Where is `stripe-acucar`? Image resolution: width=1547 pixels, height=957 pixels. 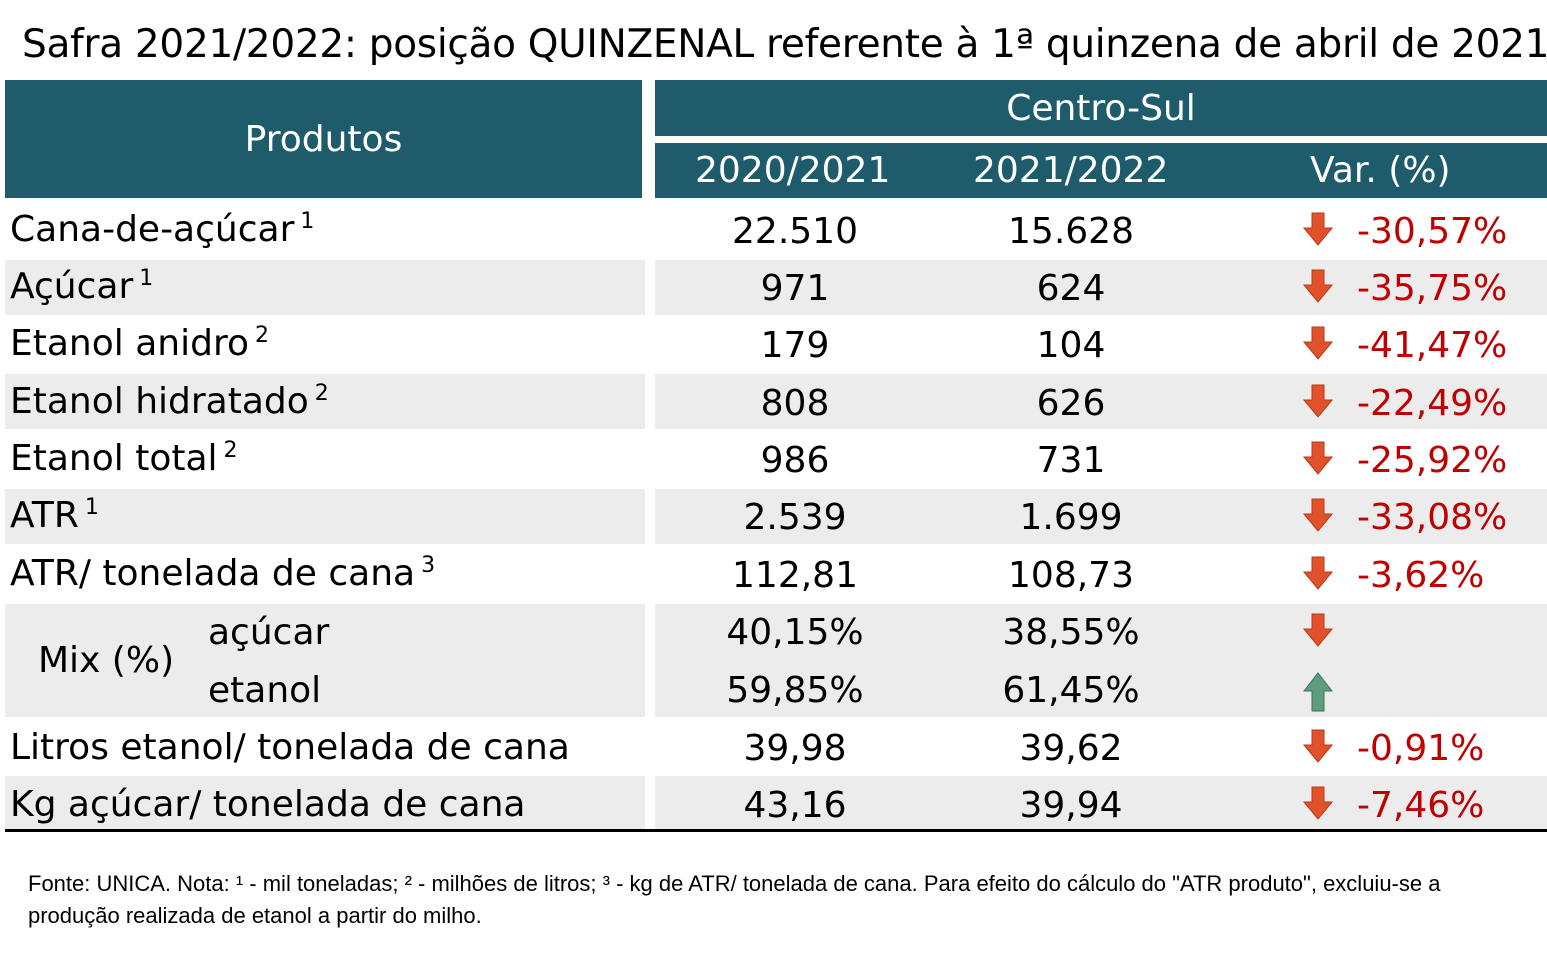 stripe-acucar is located at coordinates (325, 287).